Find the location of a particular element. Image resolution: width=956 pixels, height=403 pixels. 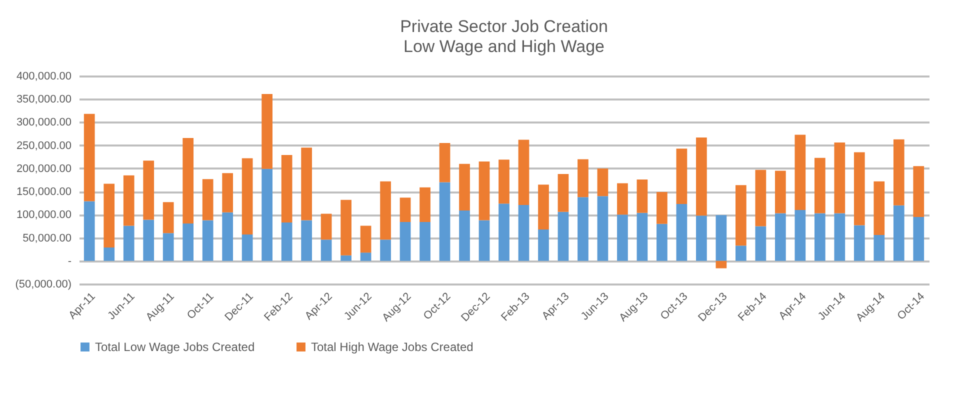

chart-subtitle: Low Wage and High Wage is located at coordinates (504, 46).